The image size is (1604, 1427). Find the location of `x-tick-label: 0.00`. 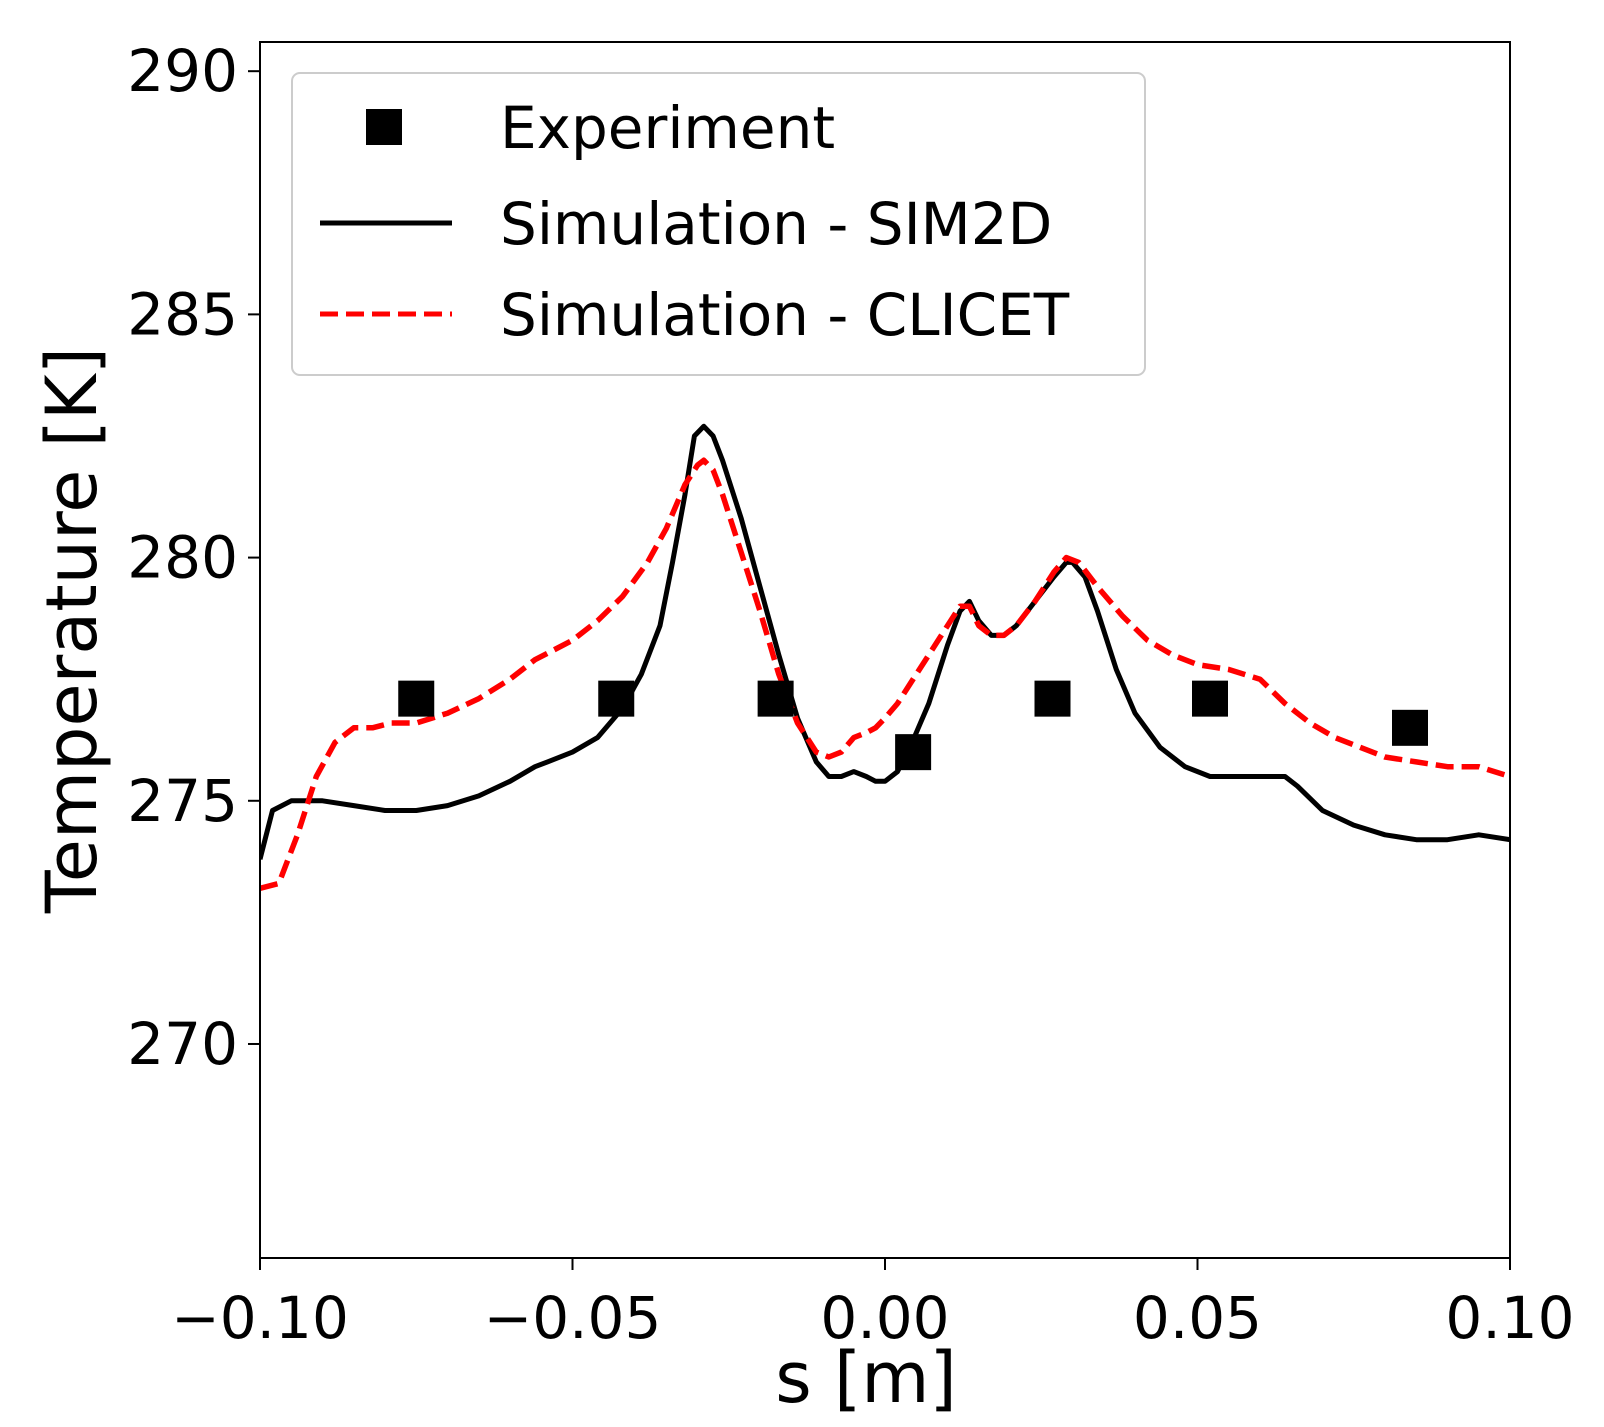

x-tick-label: 0.00 is located at coordinates (884, 1318).